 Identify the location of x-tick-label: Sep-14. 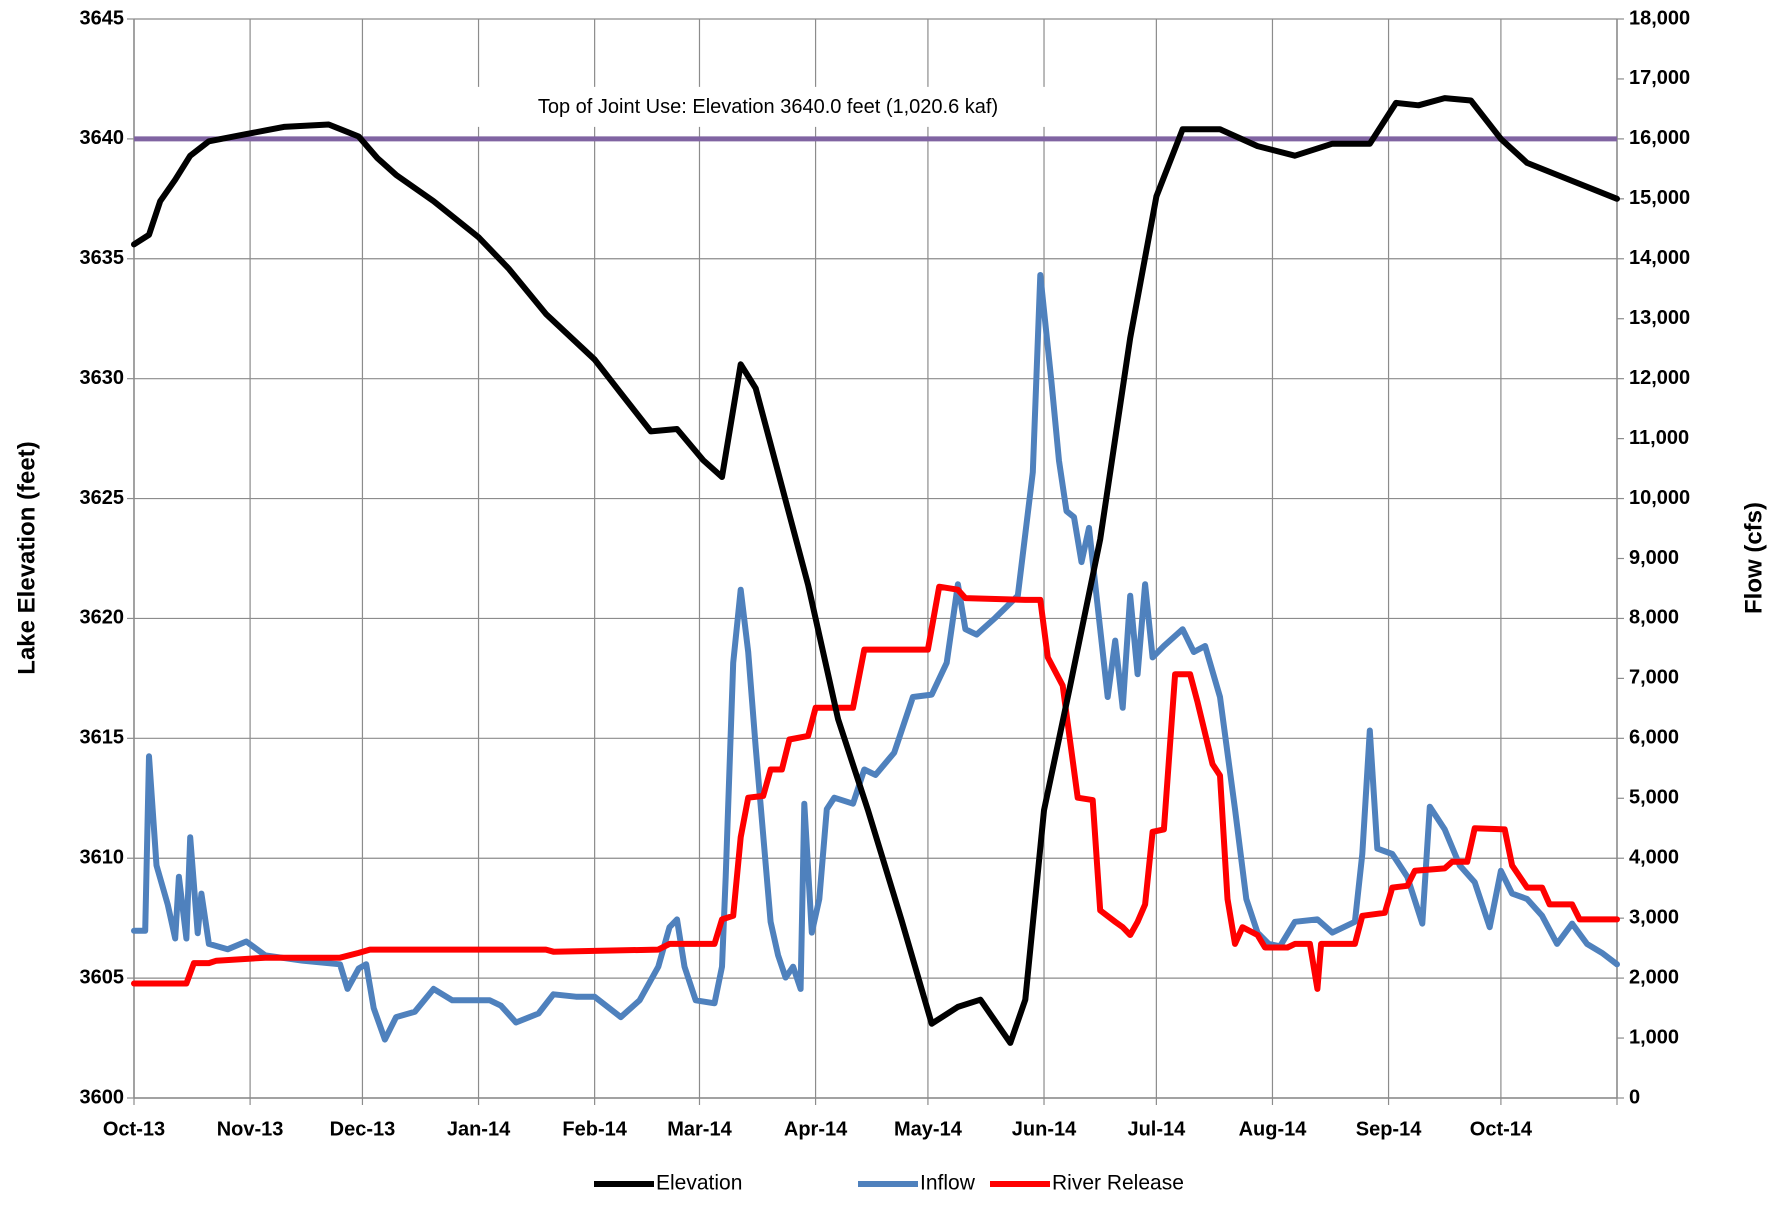
(1389, 1129).